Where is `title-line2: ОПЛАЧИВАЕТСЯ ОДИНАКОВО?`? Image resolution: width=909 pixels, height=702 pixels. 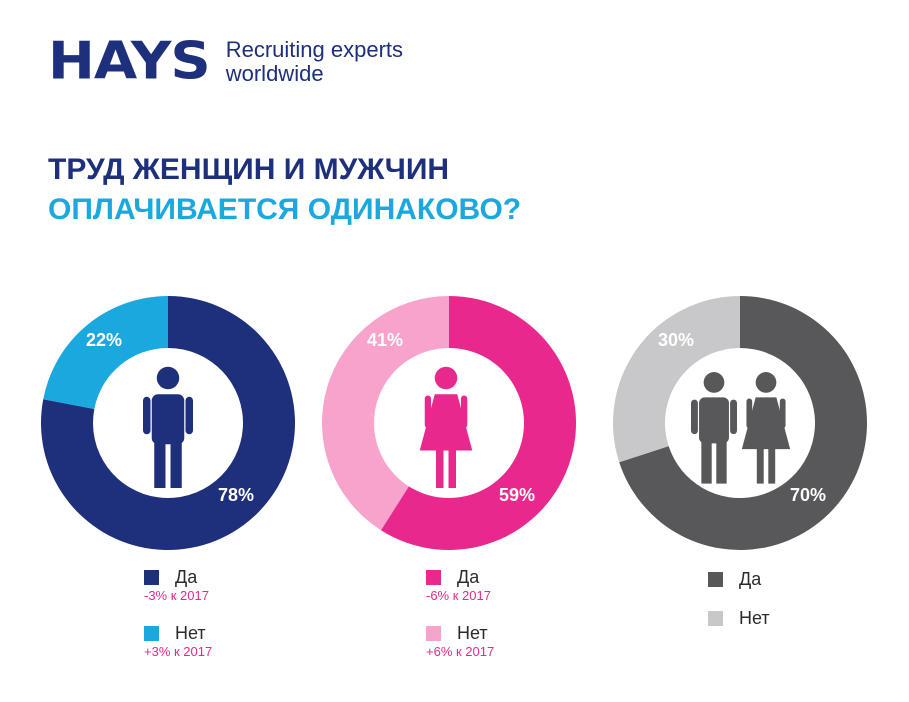
title-line2: ОПЛАЧИВАЕТСЯ ОДИНАКОВО? is located at coordinates (285, 209).